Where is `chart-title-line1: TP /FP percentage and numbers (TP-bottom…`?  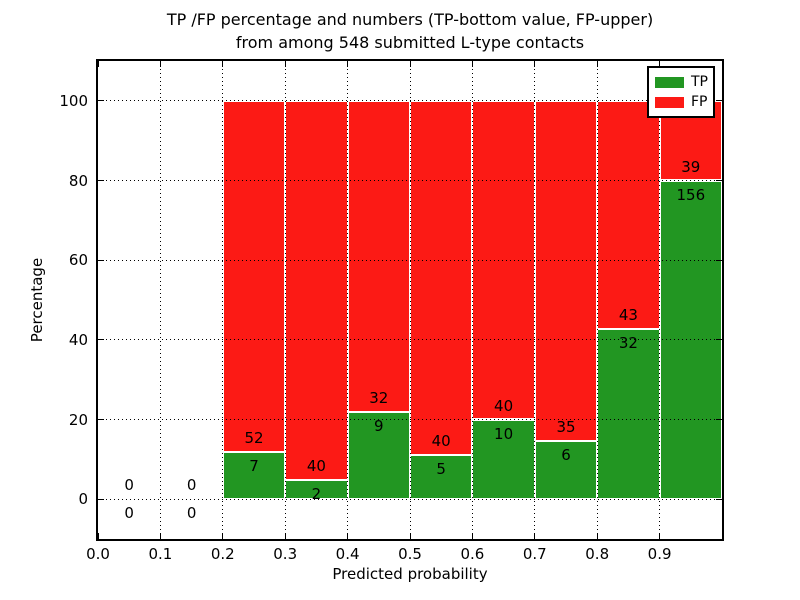
chart-title-line1: TP /FP percentage and numbers (TP-bottom… is located at coordinates (410, 19).